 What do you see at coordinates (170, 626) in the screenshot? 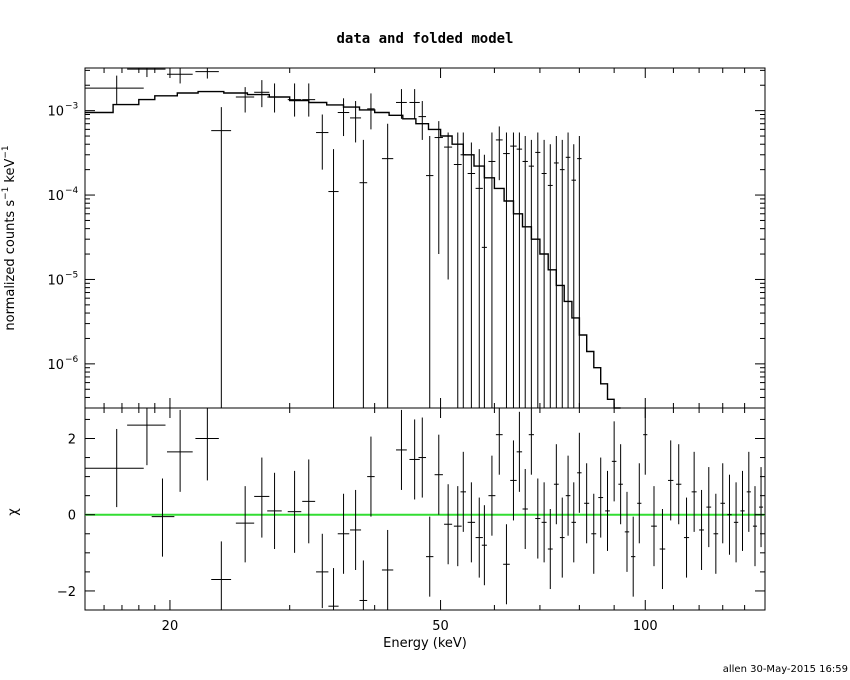
I see `x-tick-label: 20` at bounding box center [170, 626].